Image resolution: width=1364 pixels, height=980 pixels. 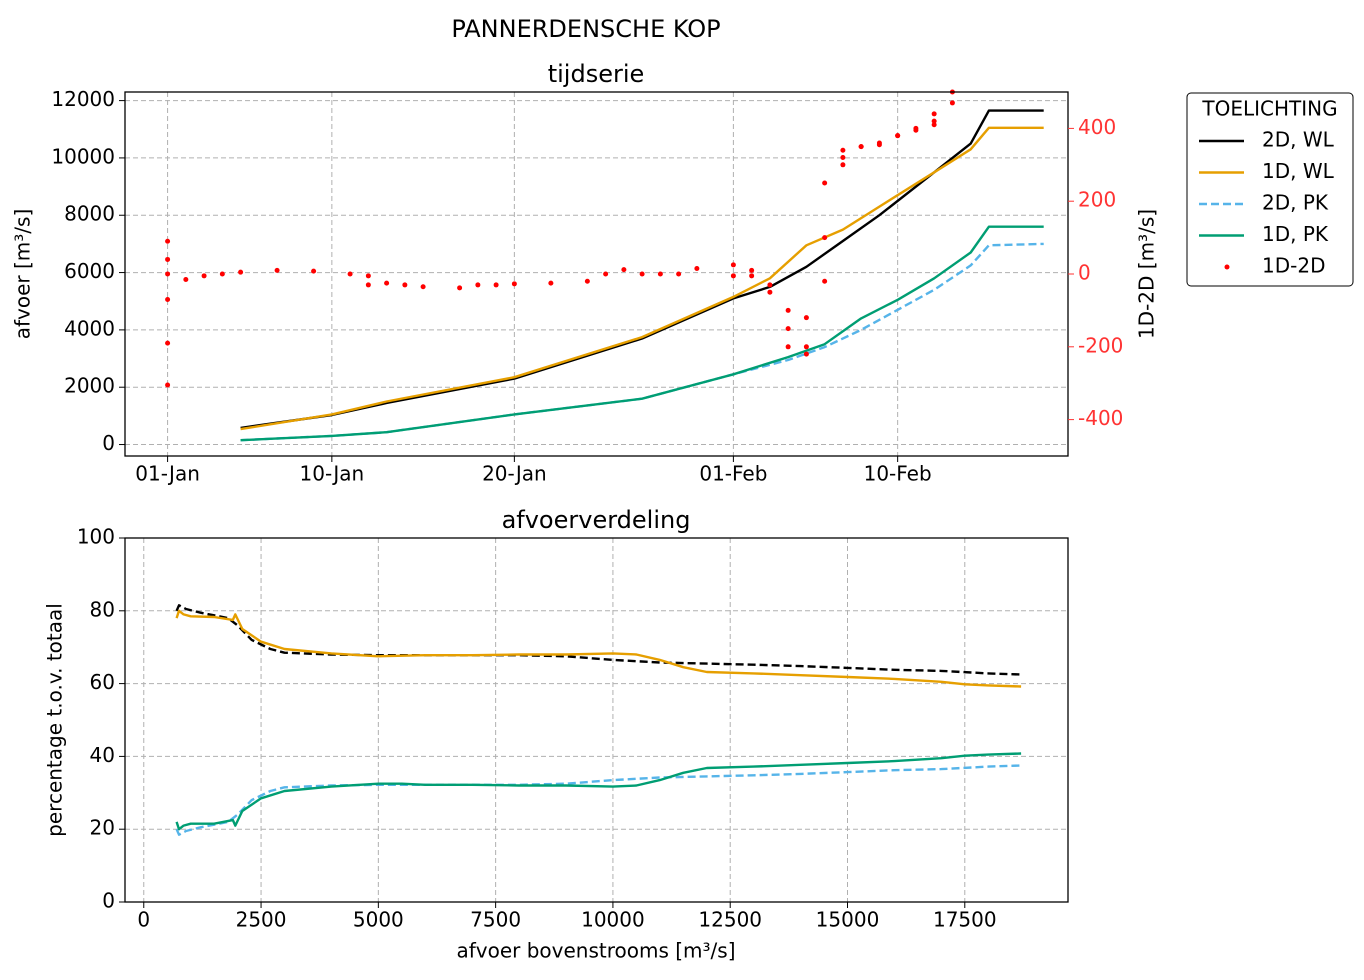 What do you see at coordinates (1100, 418) in the screenshot?
I see `timeseries-y2-tick-label: -400` at bounding box center [1100, 418].